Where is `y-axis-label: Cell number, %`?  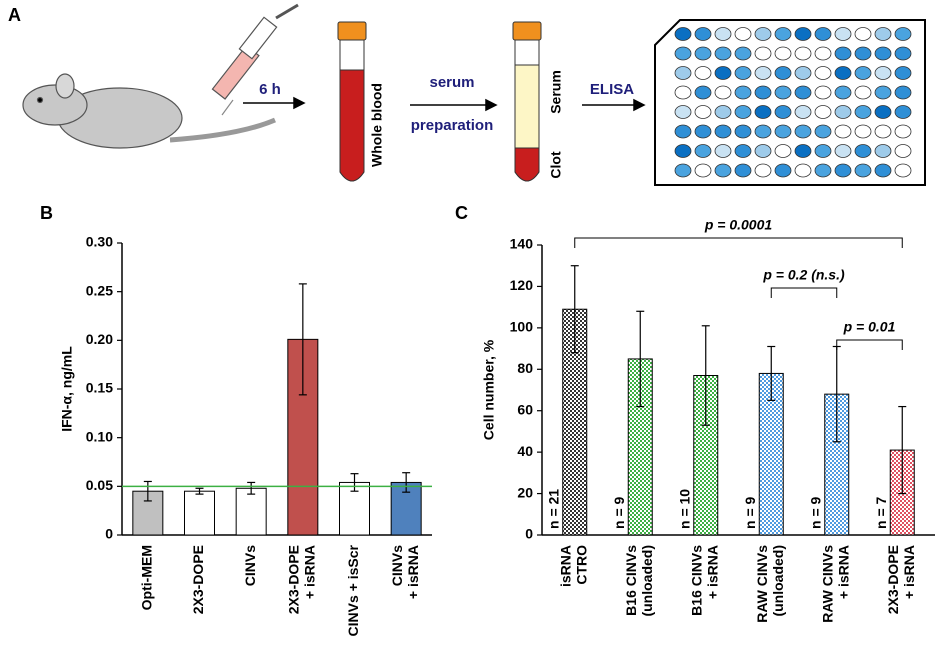 y-axis-label: Cell number, % is located at coordinates (489, 389).